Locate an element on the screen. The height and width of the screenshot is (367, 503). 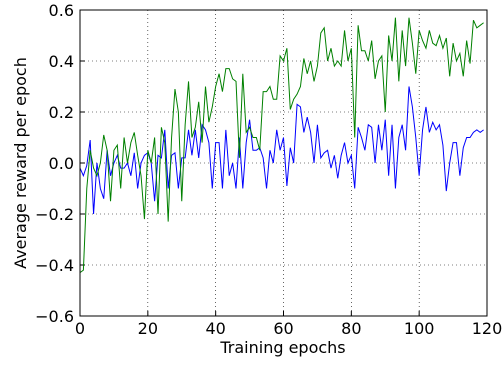
x-axis-label: Training epochs is located at coordinates (282, 347).